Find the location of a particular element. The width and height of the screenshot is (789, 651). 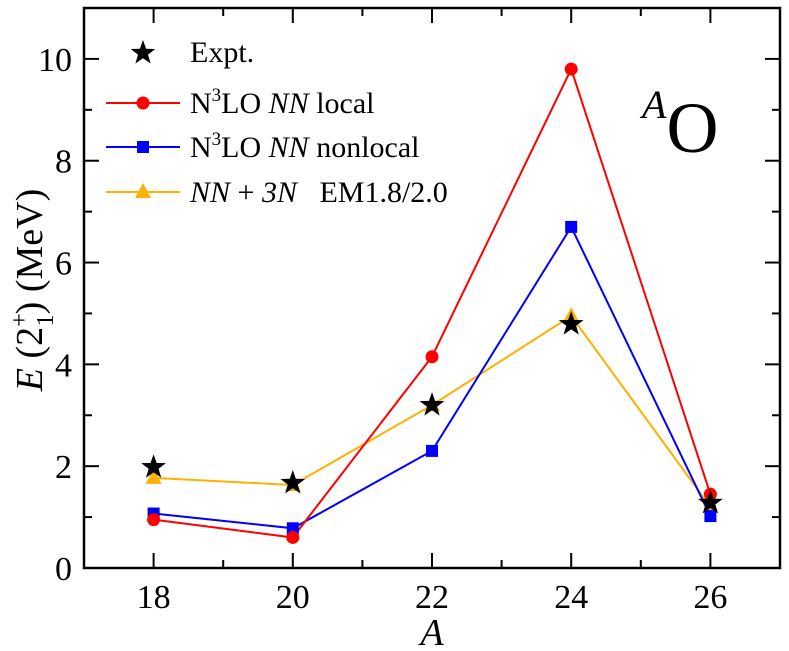

y-tick-label-0: 0 is located at coordinates (63, 569).